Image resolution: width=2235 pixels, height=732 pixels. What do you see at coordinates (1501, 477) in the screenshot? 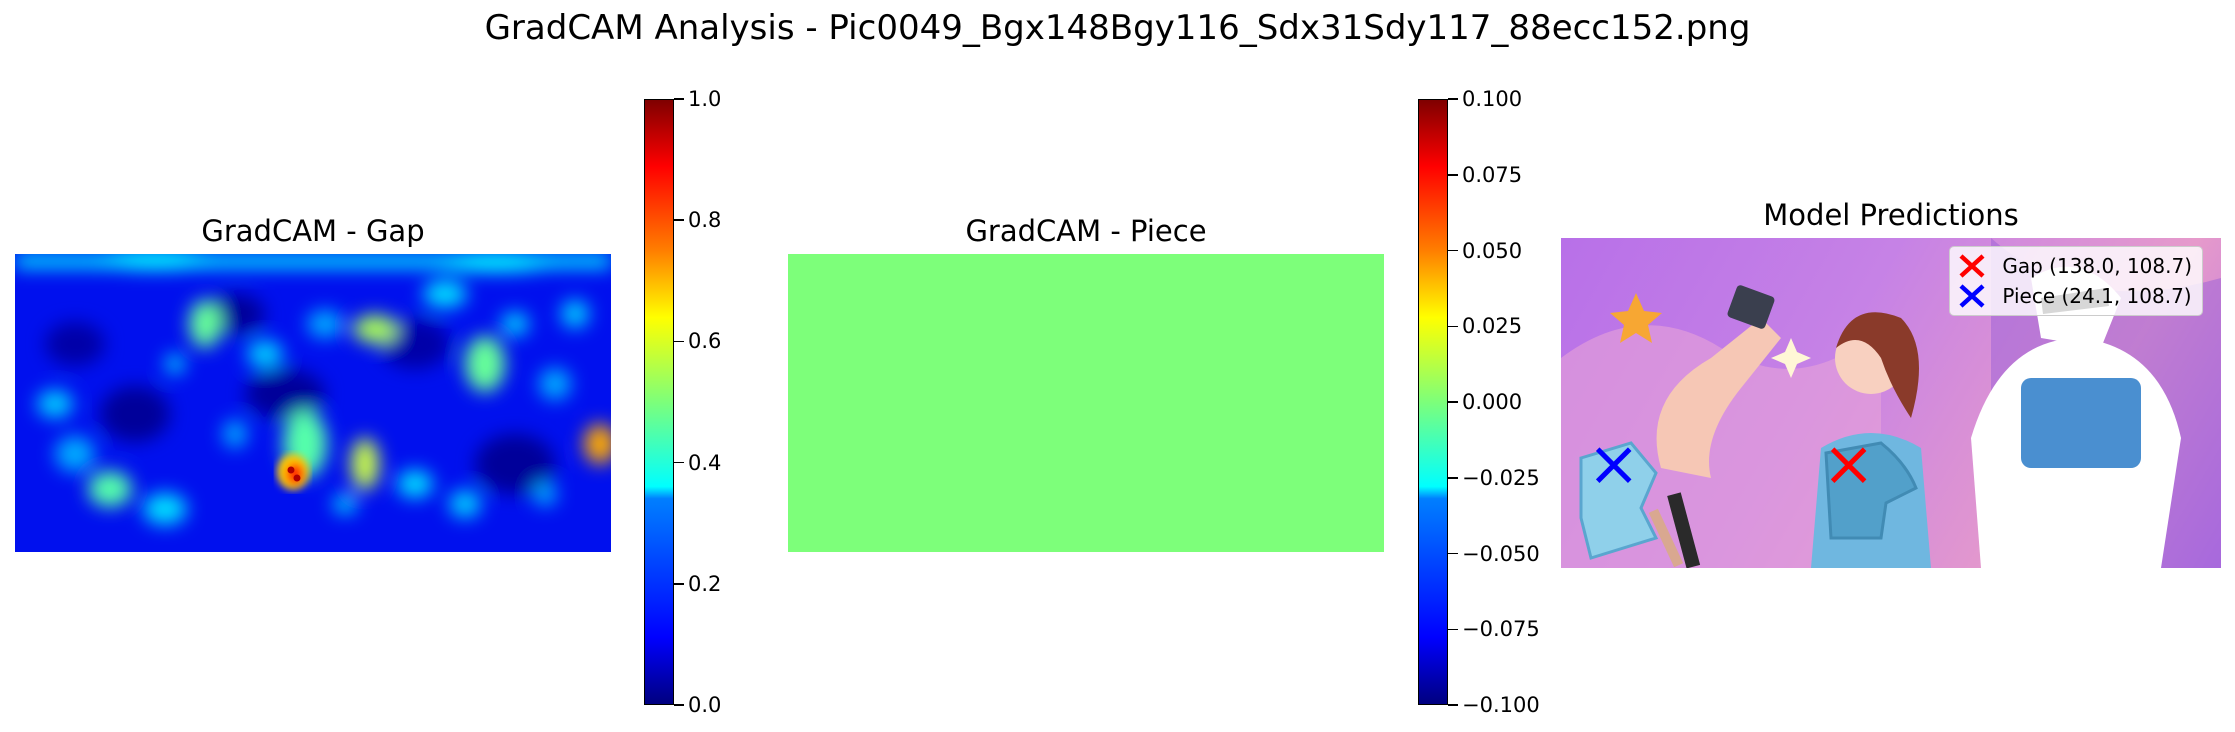
I see `piece-colorbar-tick-label: −0.025` at bounding box center [1501, 477].